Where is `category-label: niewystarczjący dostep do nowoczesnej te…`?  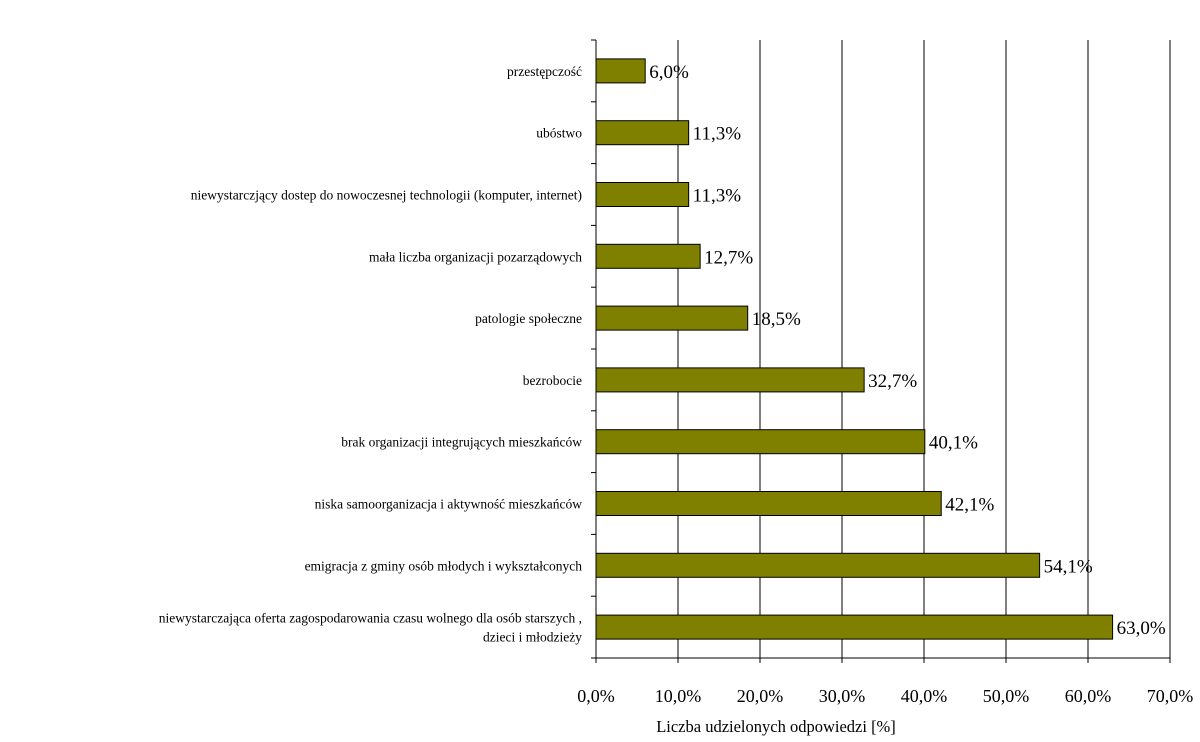 category-label: niewystarczjący dostep do nowoczesnej te… is located at coordinates (386, 195).